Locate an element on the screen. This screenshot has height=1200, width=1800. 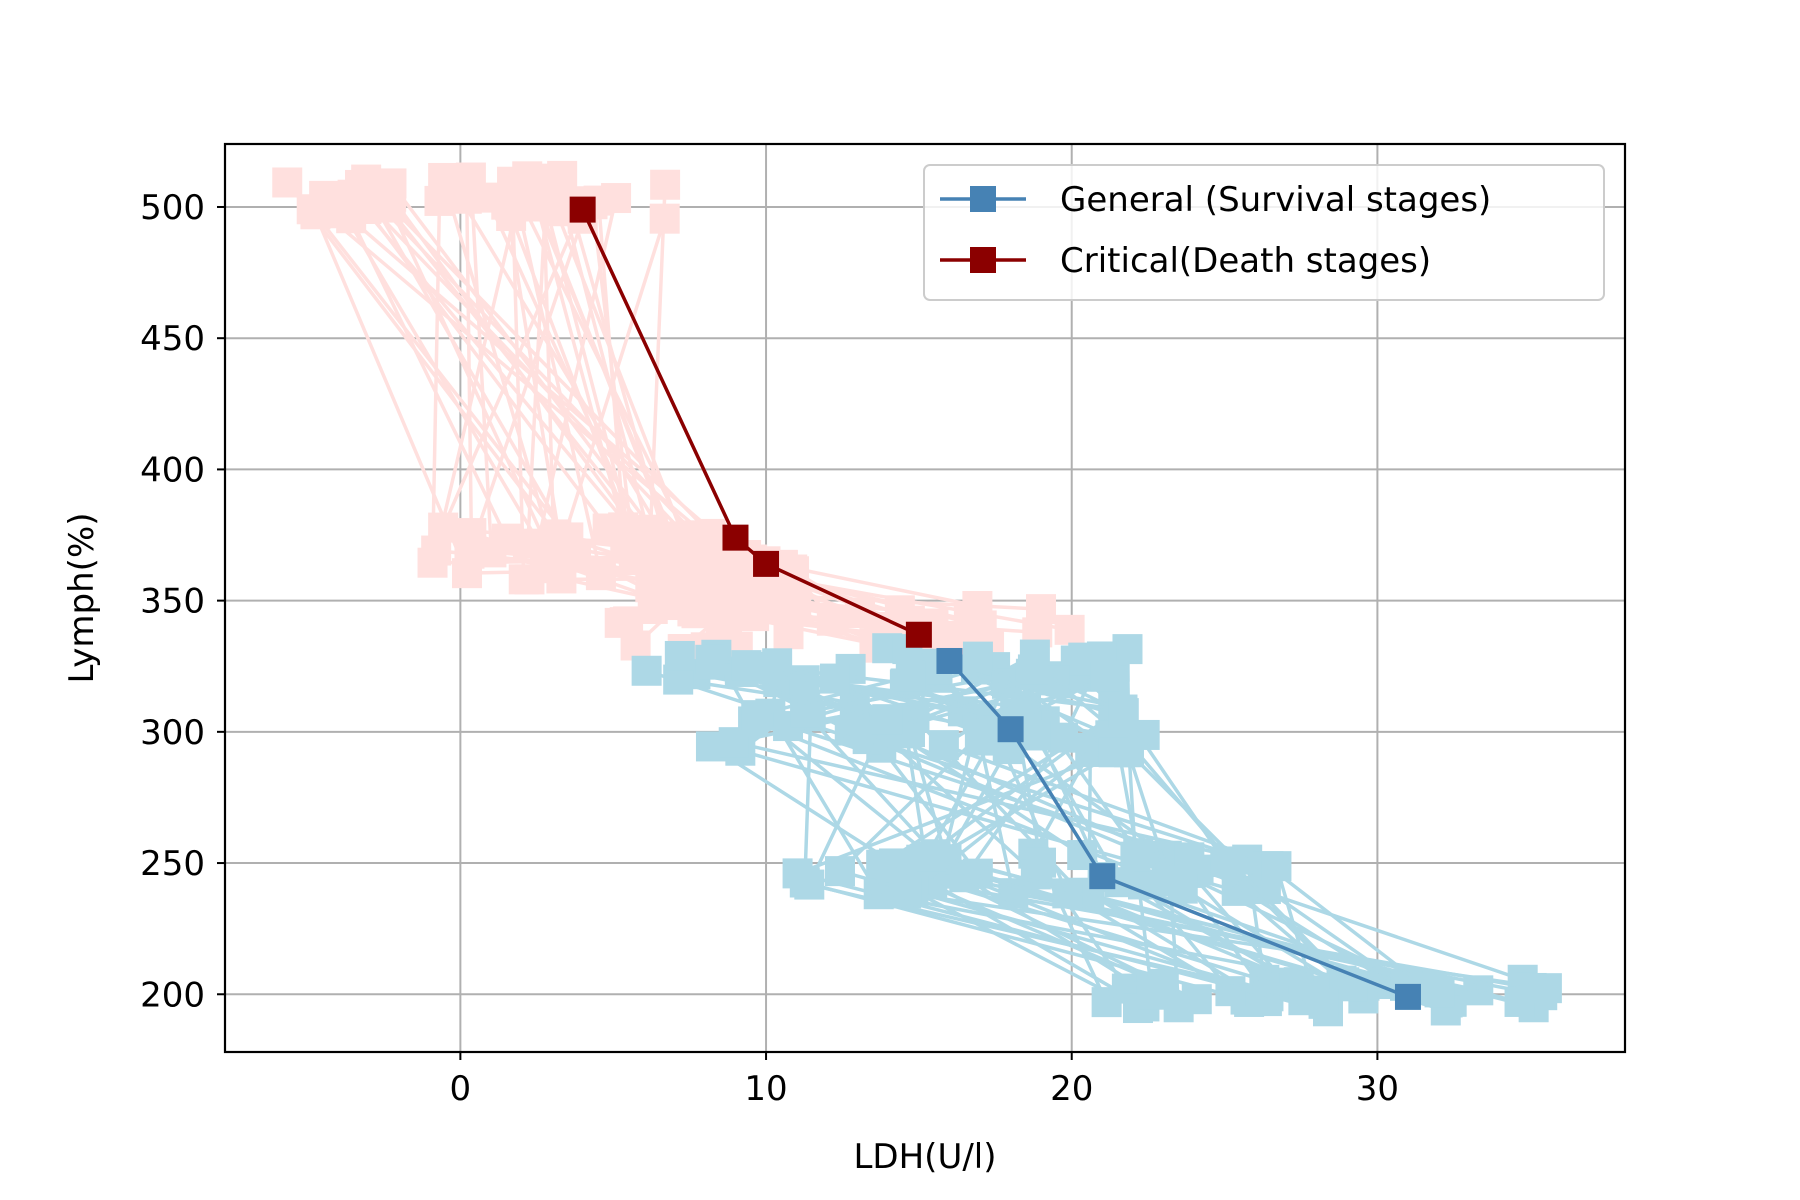
y-tick-label: 250 is located at coordinates (172, 864).